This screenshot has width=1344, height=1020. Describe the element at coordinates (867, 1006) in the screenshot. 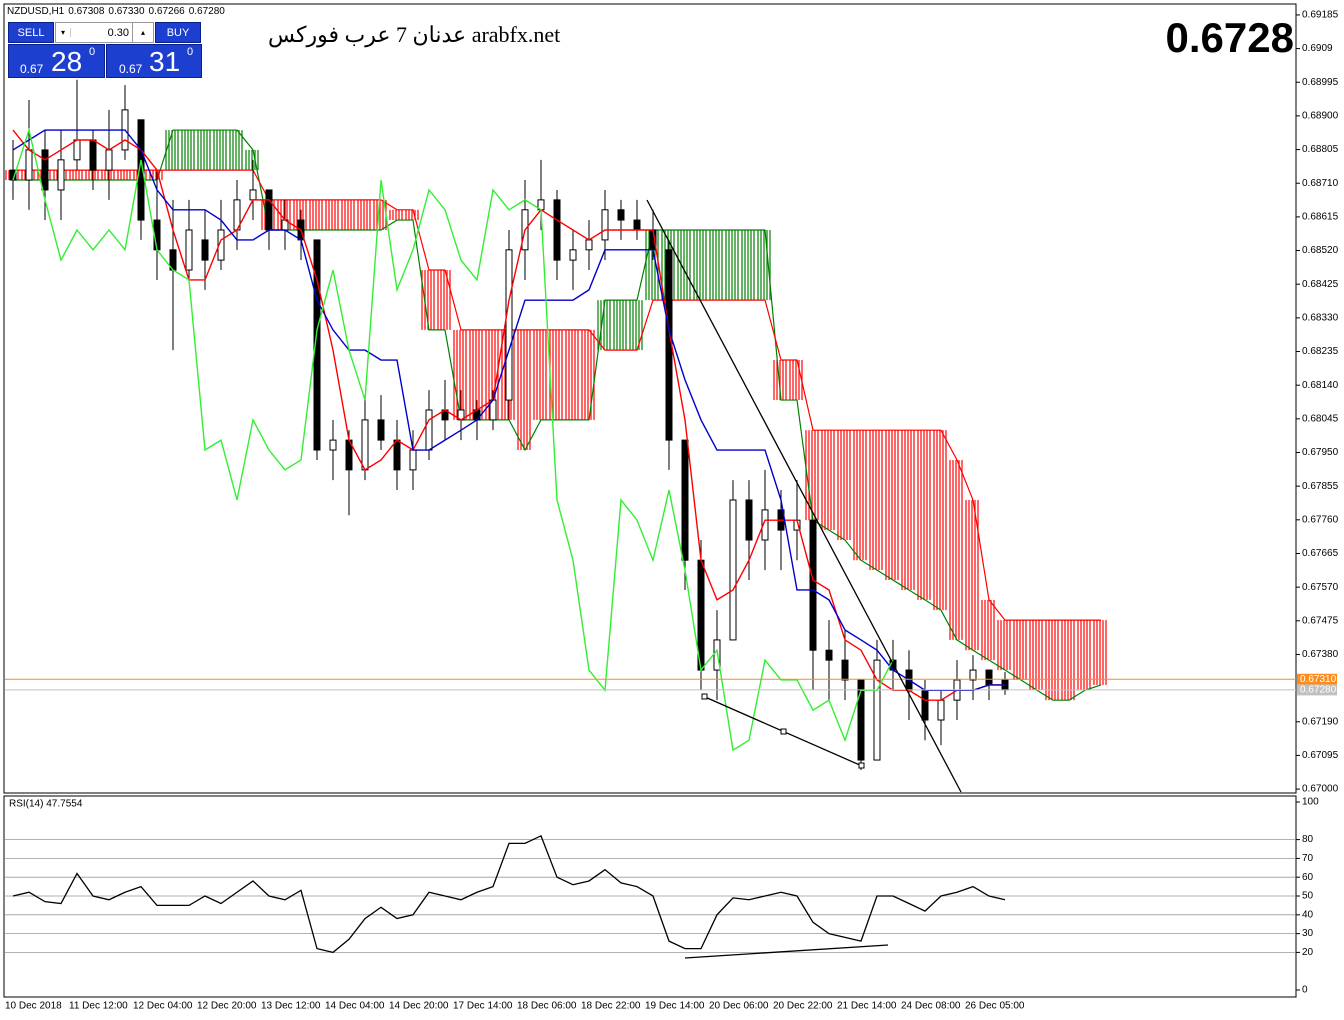

I see `x-tick-label: 21 Dec 14:00` at that location.